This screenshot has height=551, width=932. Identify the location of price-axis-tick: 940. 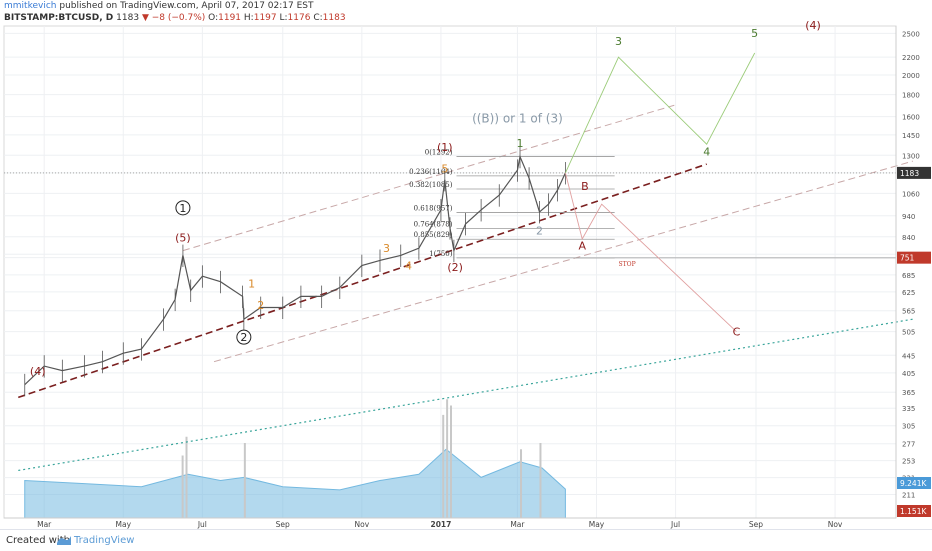
(908, 217).